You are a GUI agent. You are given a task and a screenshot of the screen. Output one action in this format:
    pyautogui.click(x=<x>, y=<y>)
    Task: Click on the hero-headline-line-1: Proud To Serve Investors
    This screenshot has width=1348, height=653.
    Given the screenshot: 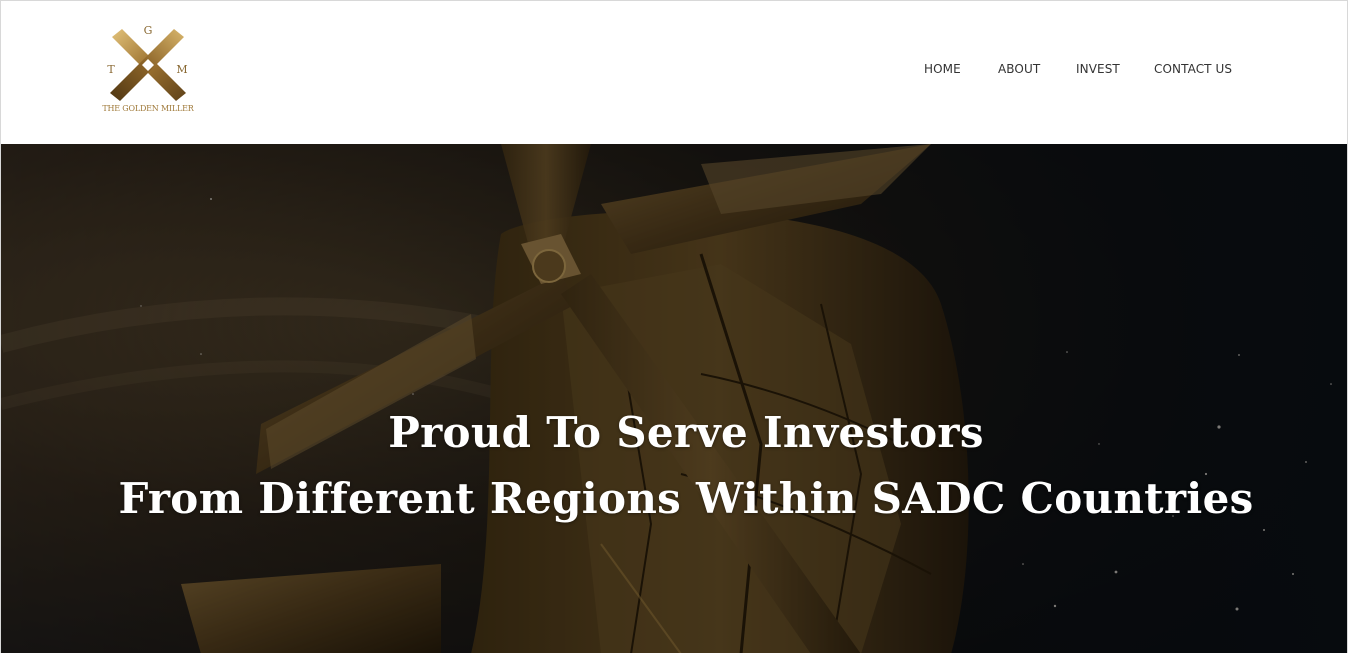 What is the action you would take?
    pyautogui.click(x=686, y=432)
    